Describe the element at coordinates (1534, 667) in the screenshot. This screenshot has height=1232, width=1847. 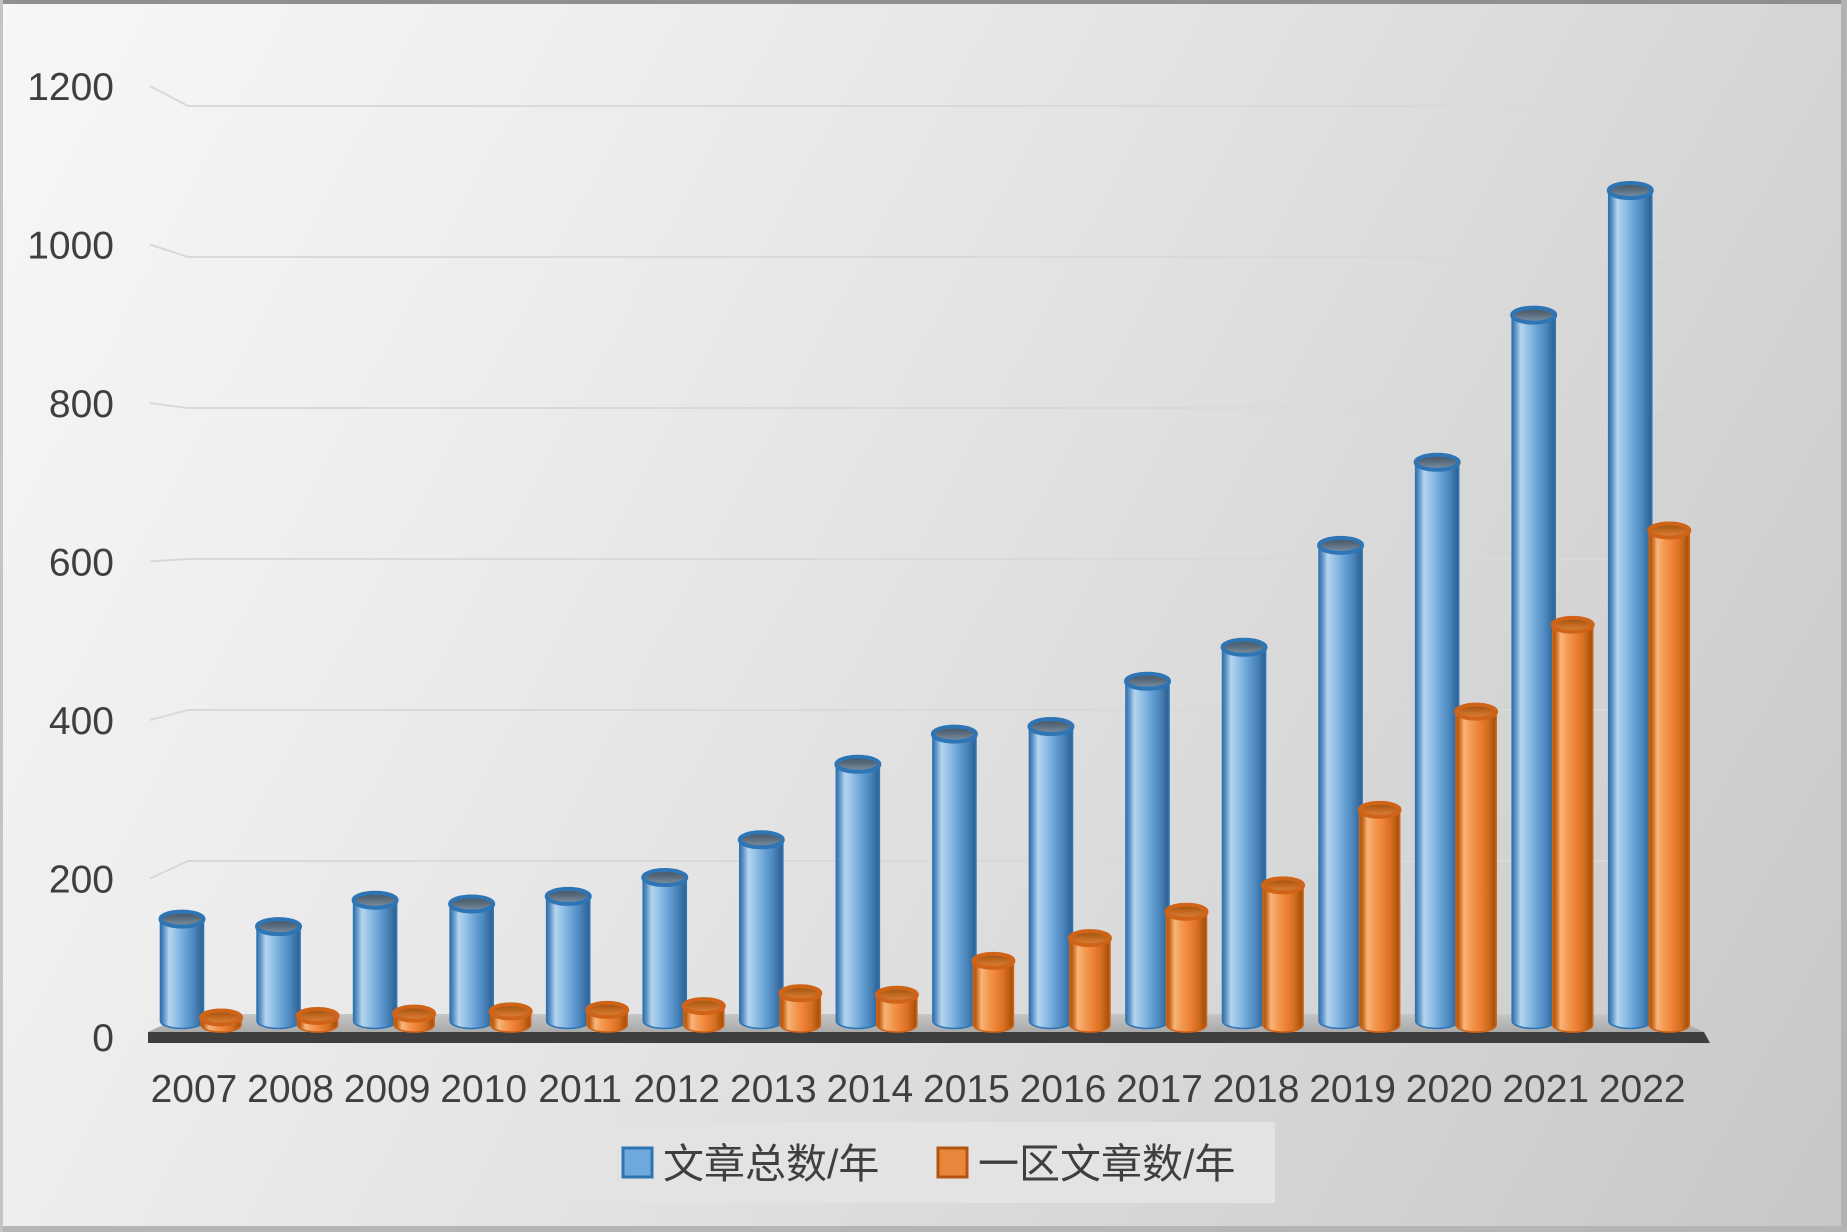
I see `bar-total-2021` at that location.